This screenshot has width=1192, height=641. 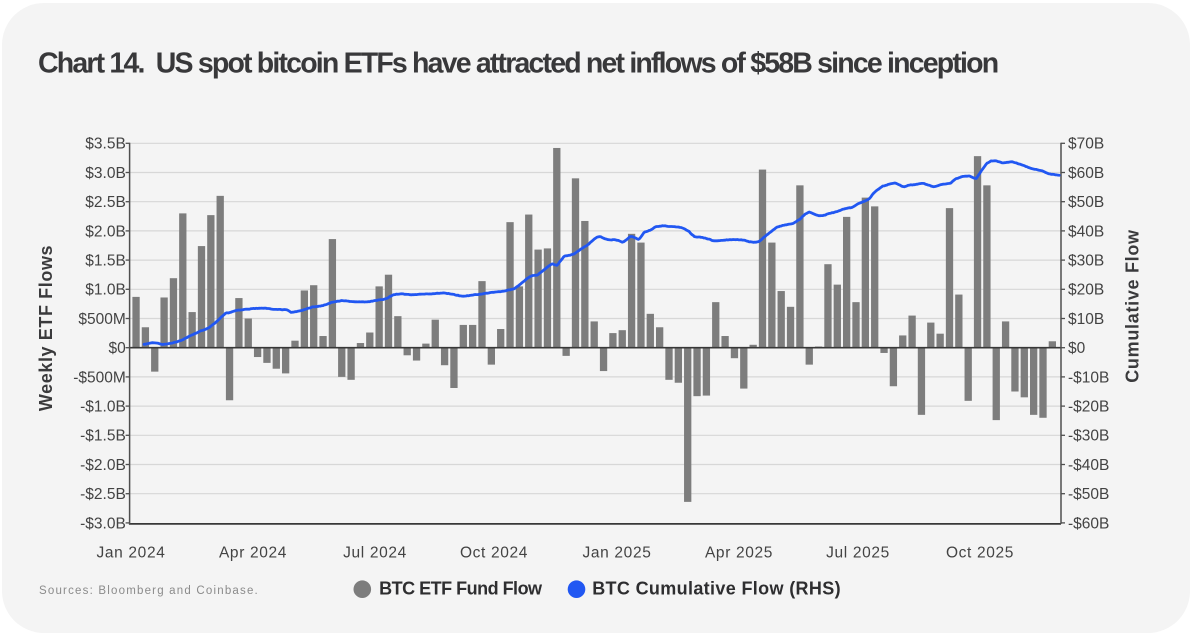 I want to click on svg-text: $30B, so click(x=1086, y=261).